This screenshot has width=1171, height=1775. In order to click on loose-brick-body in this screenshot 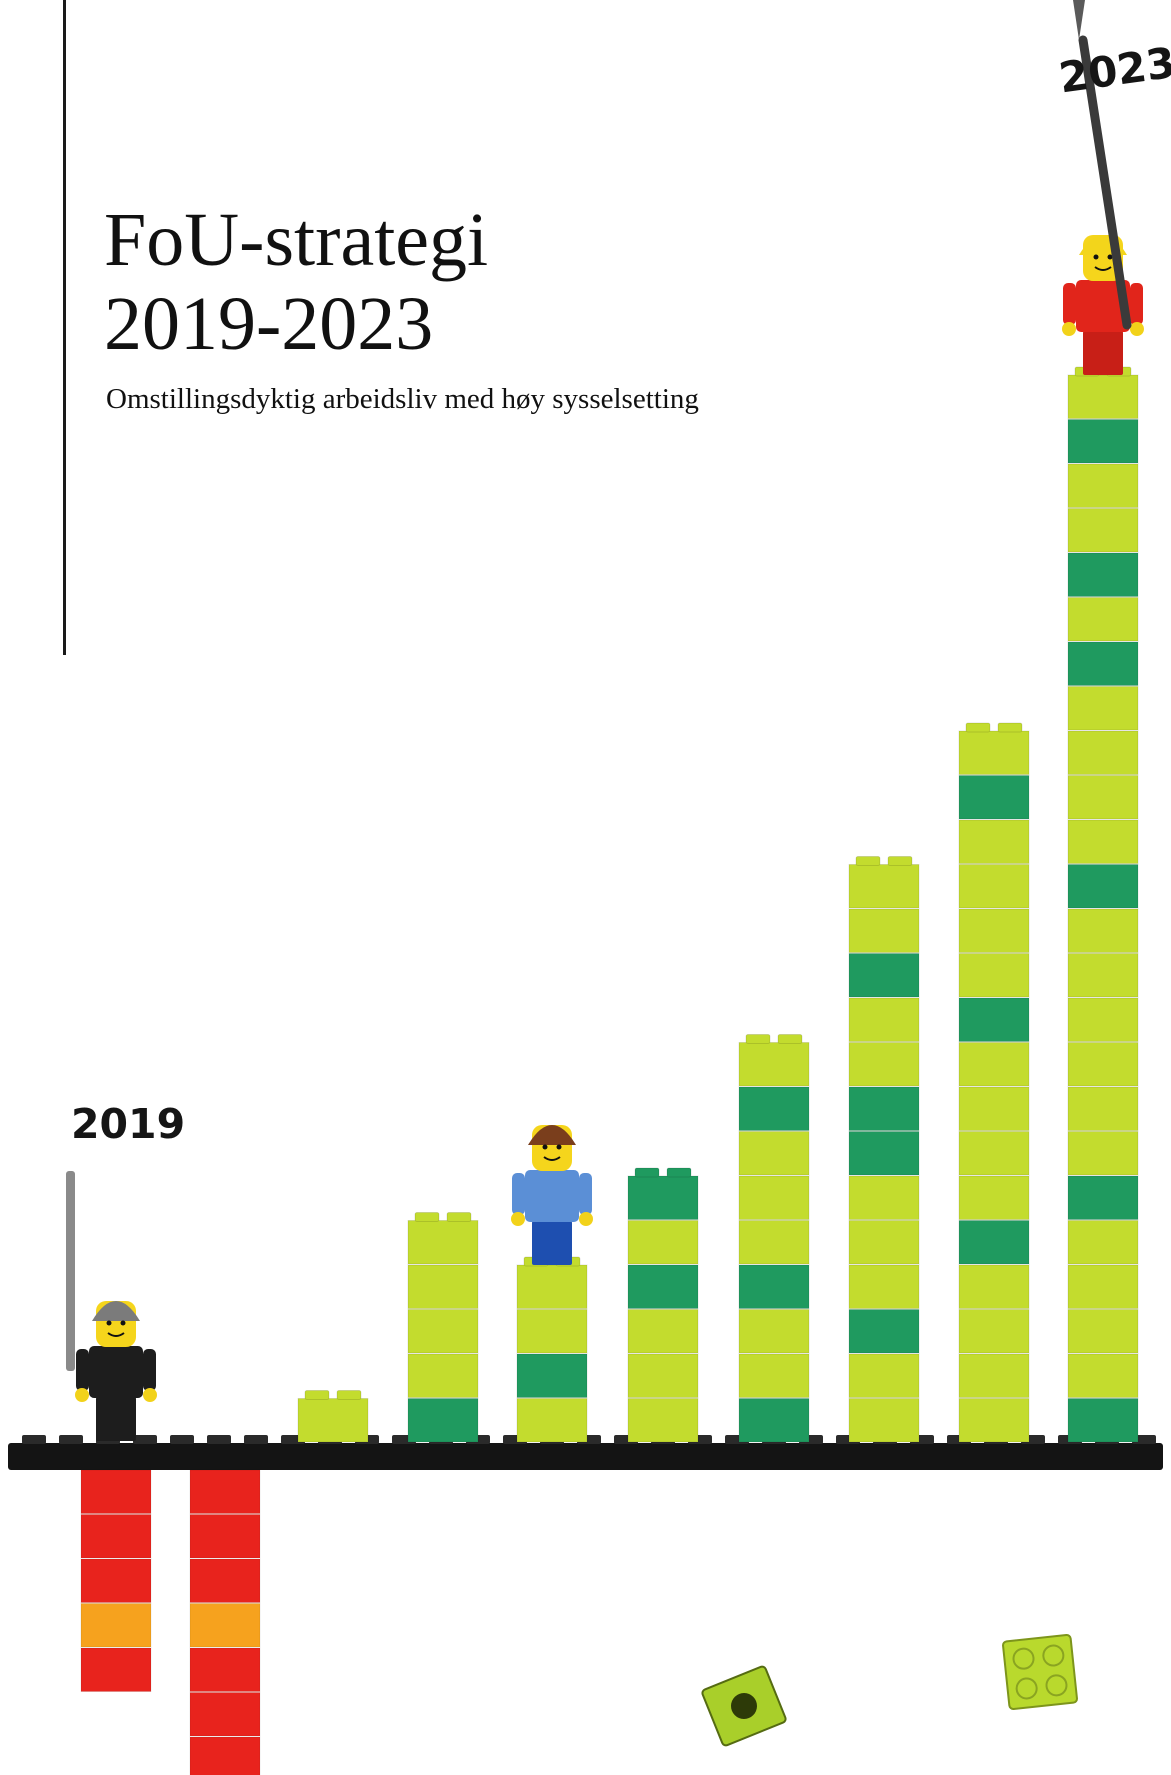, I will do `click(1040, 1672)`.